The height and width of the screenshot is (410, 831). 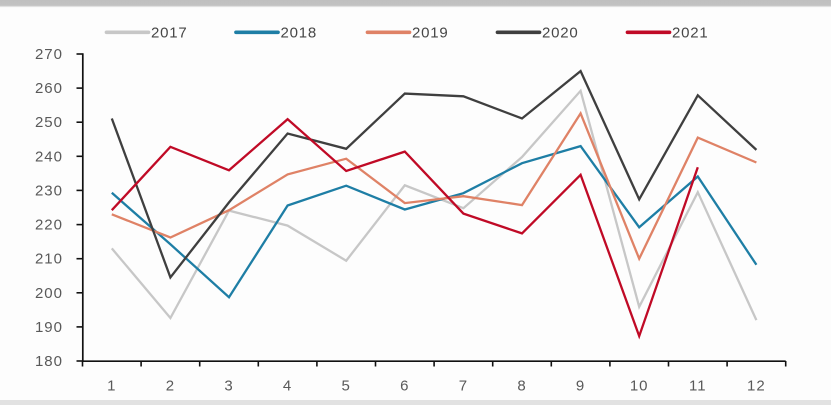 What do you see at coordinates (698, 386) in the screenshot?
I see `svg-text: 11` at bounding box center [698, 386].